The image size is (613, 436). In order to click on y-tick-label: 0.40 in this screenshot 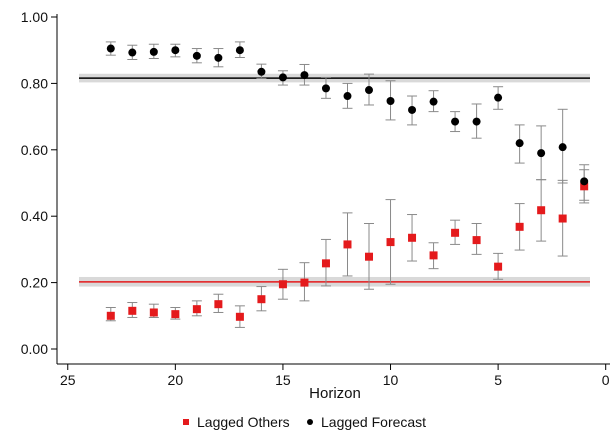, I will do `click(34, 216)`.